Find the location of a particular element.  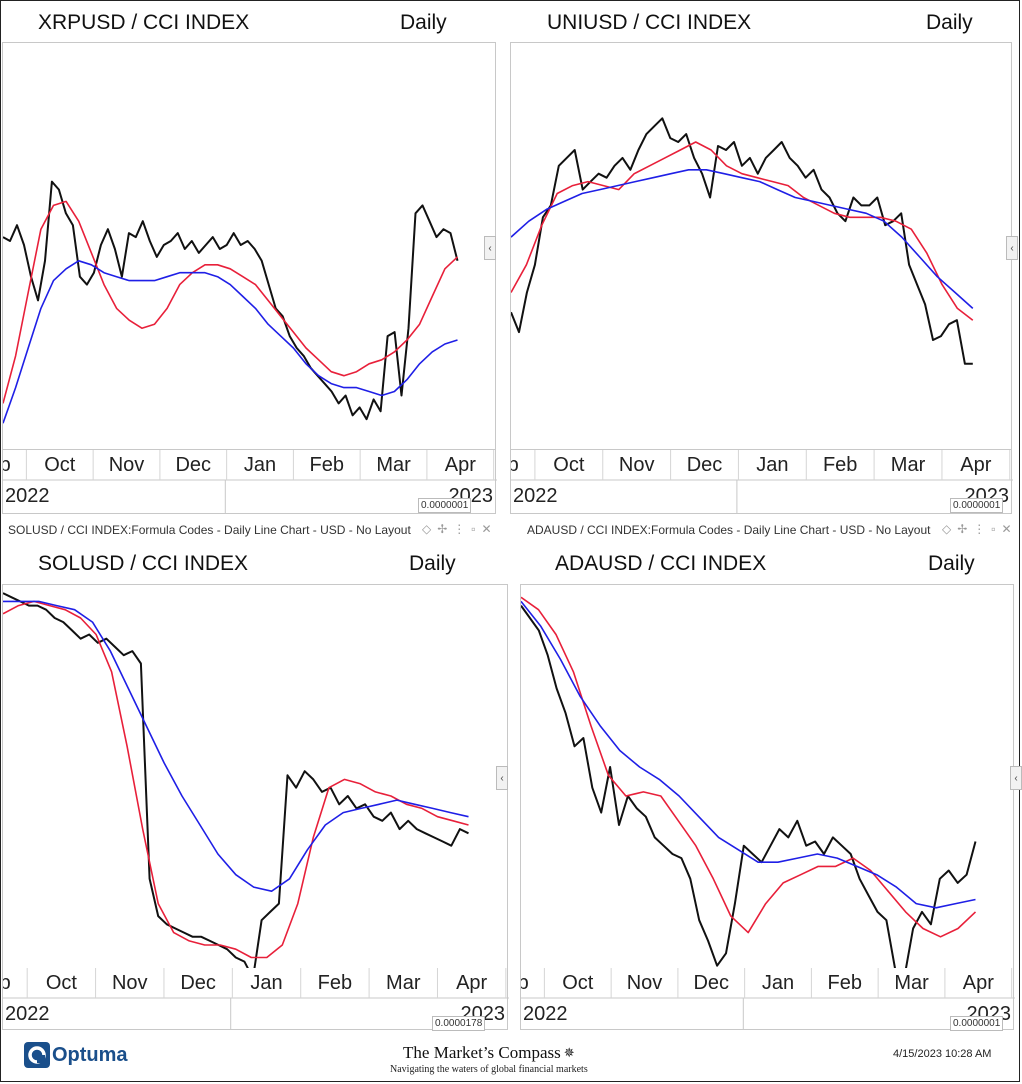

window-controls-left: ◇✢⋮▫✕ is located at coordinates (460, 529).